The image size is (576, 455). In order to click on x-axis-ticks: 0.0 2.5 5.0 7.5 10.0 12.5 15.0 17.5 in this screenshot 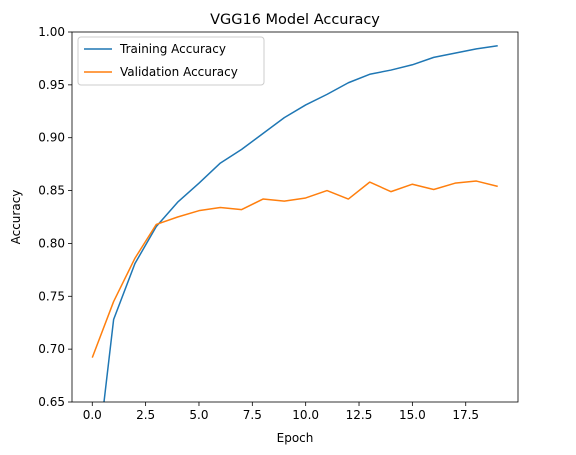, I will do `click(281, 412)`.